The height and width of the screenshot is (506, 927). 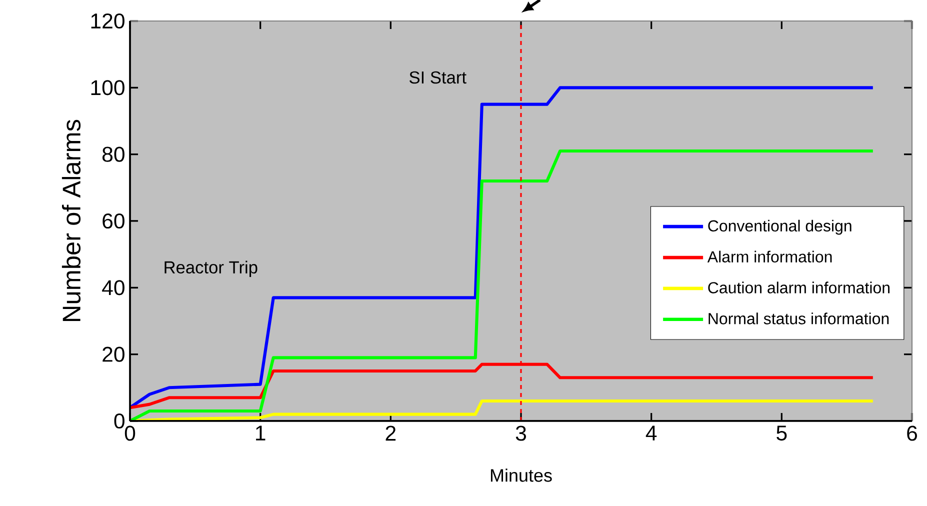 What do you see at coordinates (781, 433) in the screenshot?
I see `x-tick-label: 5` at bounding box center [781, 433].